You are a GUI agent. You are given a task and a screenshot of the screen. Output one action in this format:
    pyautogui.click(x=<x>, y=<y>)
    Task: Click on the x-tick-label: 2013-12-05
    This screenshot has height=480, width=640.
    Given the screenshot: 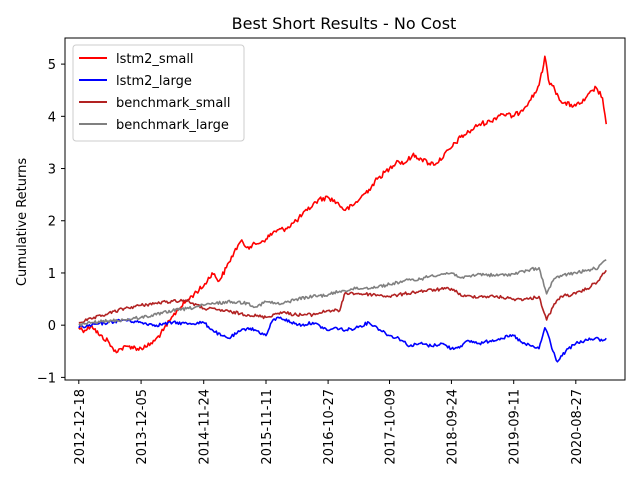 What is the action you would take?
    pyautogui.click(x=142, y=427)
    